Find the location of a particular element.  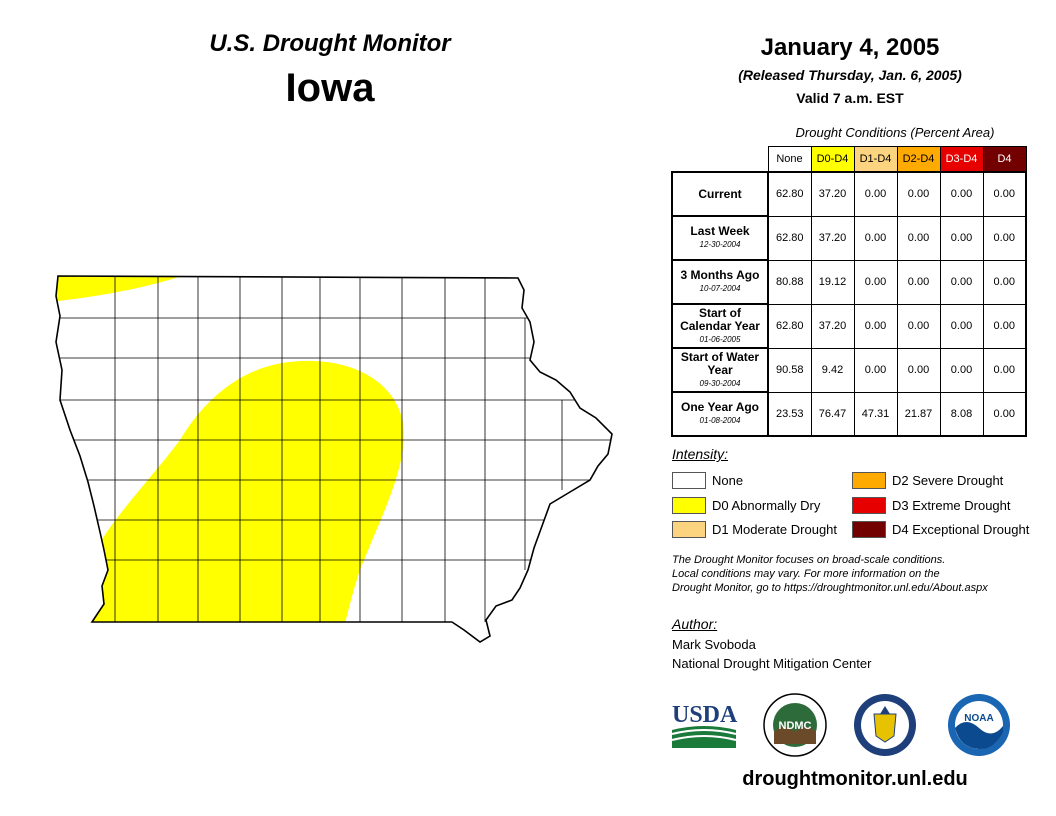

table-cell: 76.47 is located at coordinates (832, 414).